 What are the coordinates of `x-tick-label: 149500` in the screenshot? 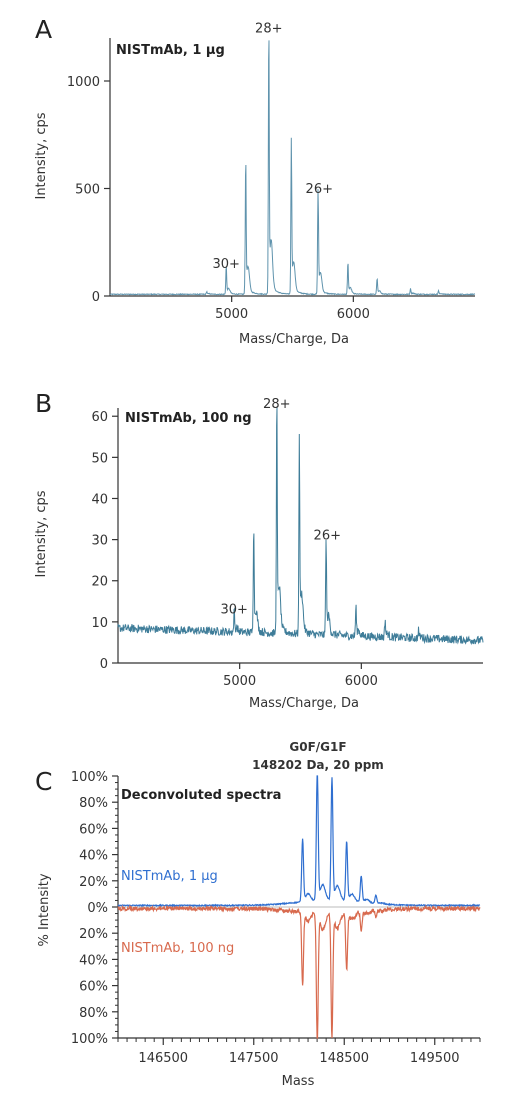 It's located at (435, 1058).